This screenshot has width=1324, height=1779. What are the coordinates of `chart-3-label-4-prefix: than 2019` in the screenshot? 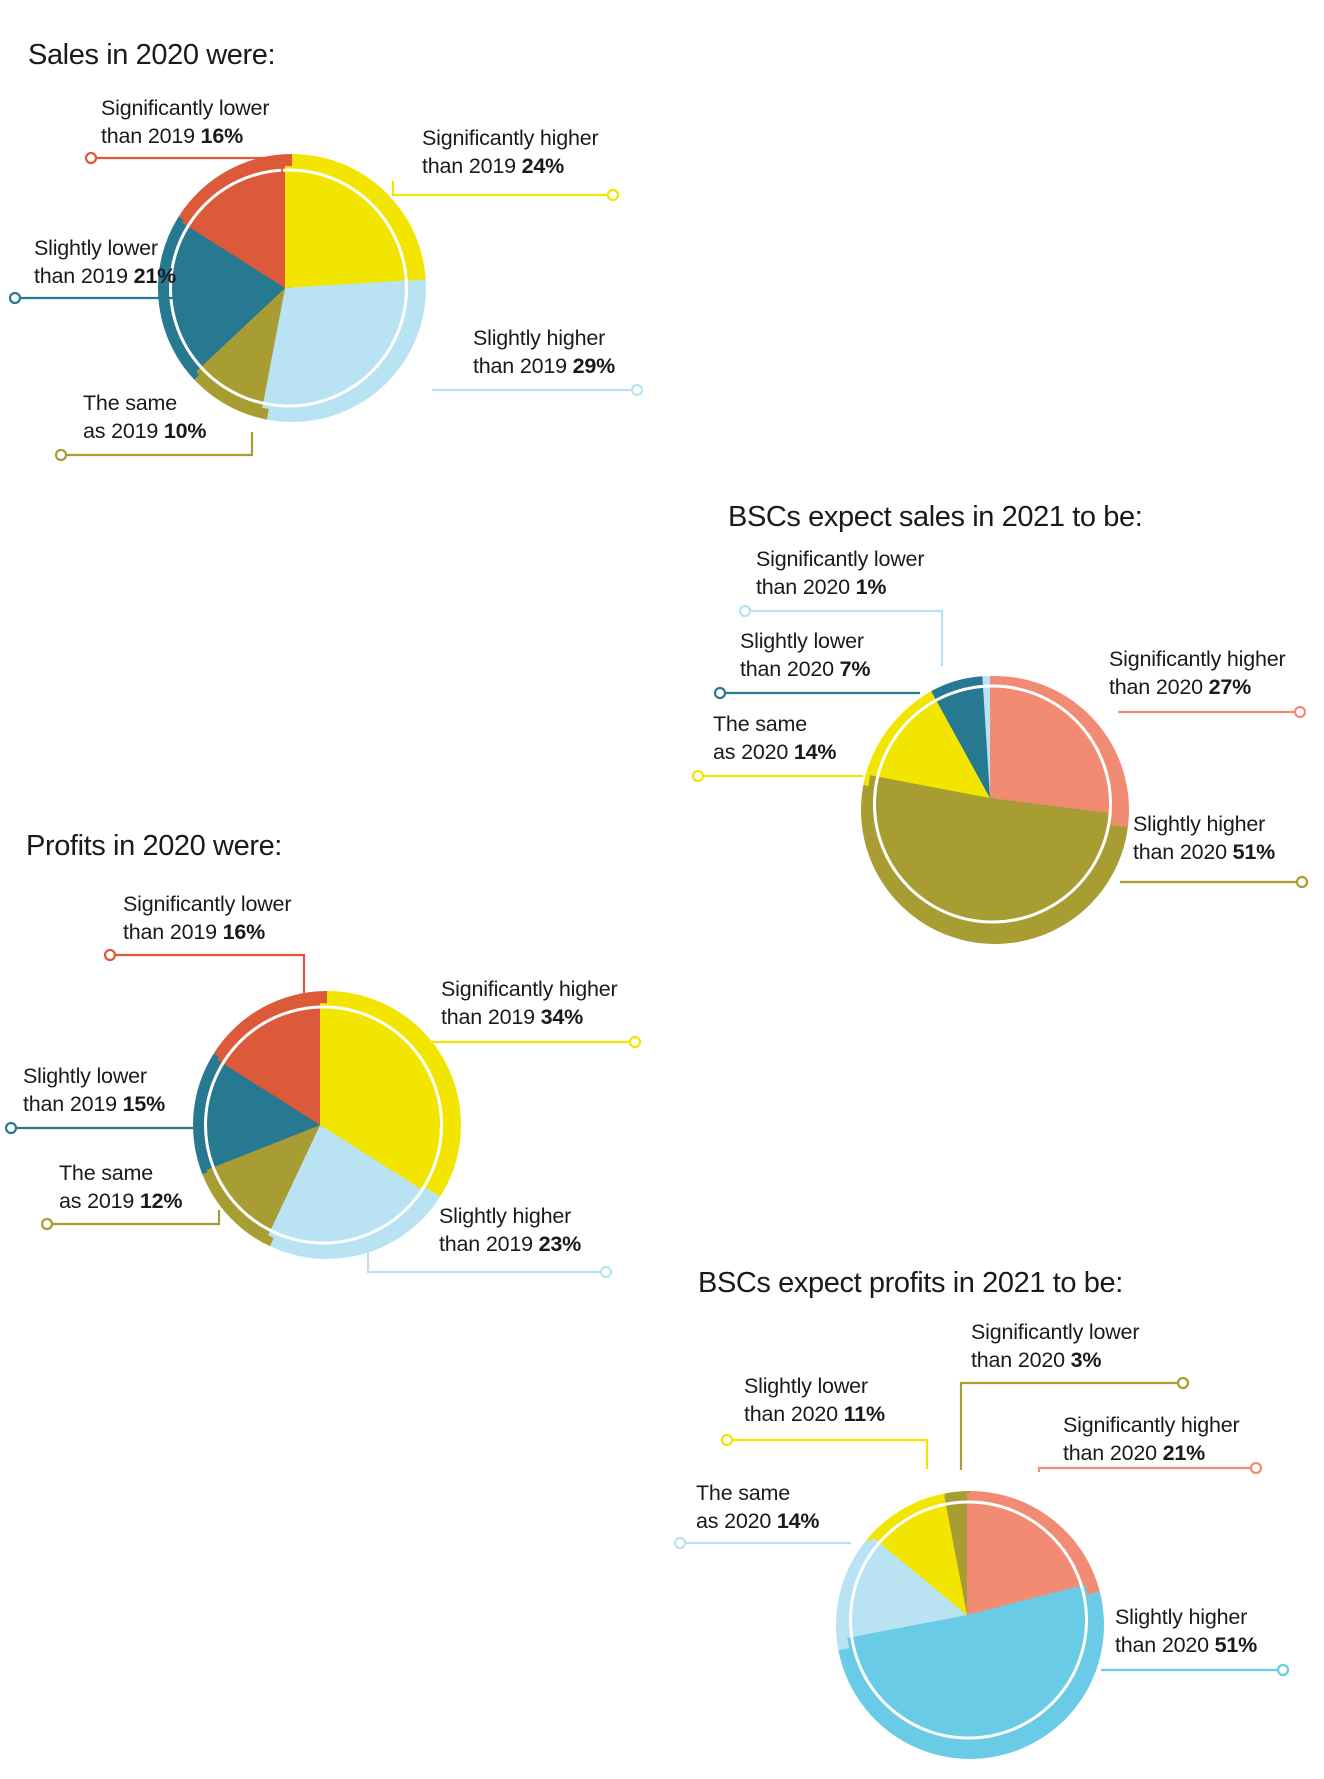 It's located at (73, 1104).